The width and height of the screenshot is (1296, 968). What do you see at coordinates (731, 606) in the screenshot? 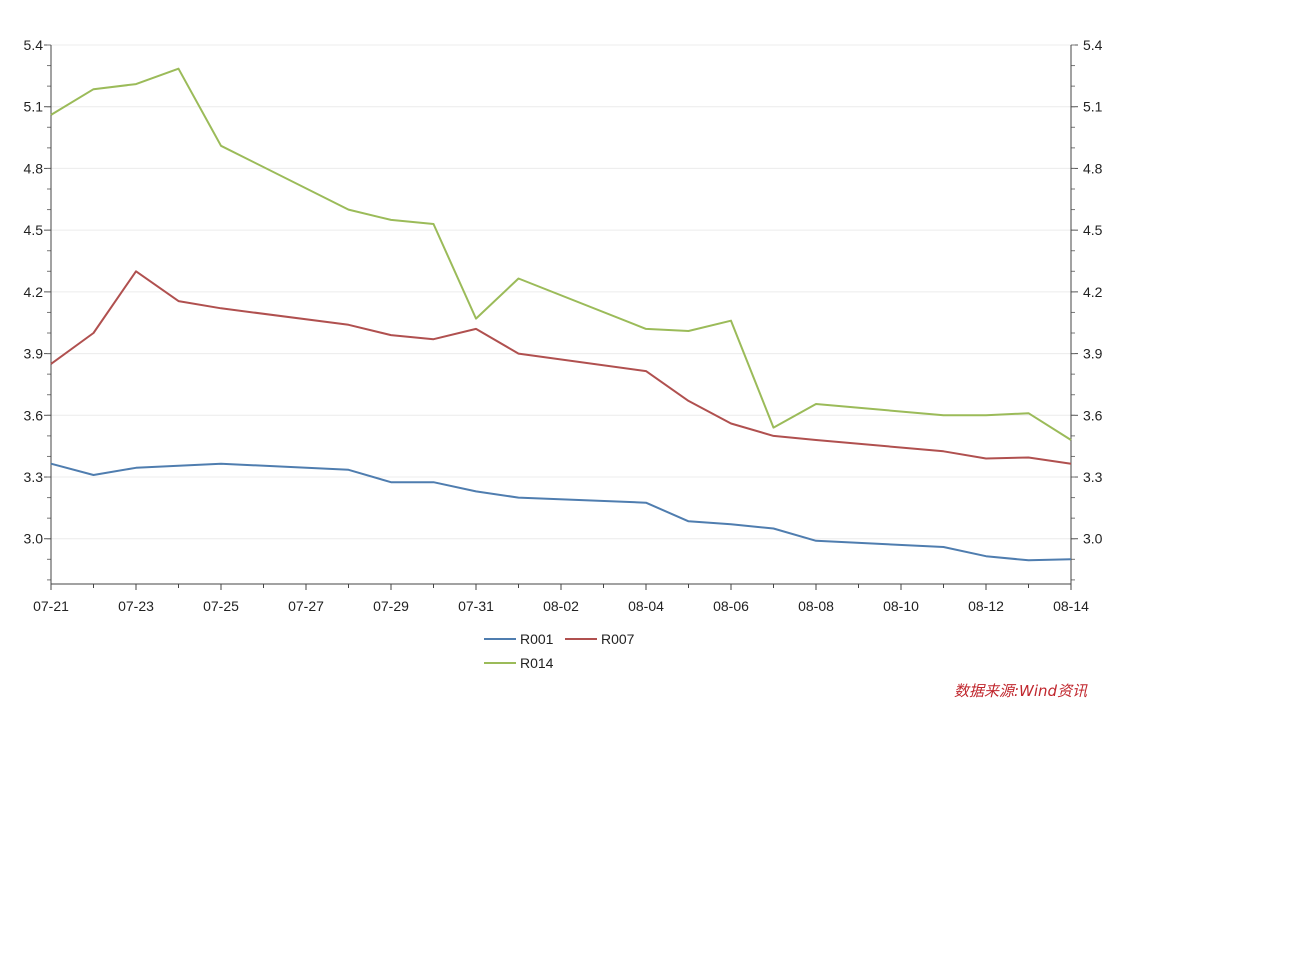
I see `x-tick-label: 08-06` at bounding box center [731, 606].